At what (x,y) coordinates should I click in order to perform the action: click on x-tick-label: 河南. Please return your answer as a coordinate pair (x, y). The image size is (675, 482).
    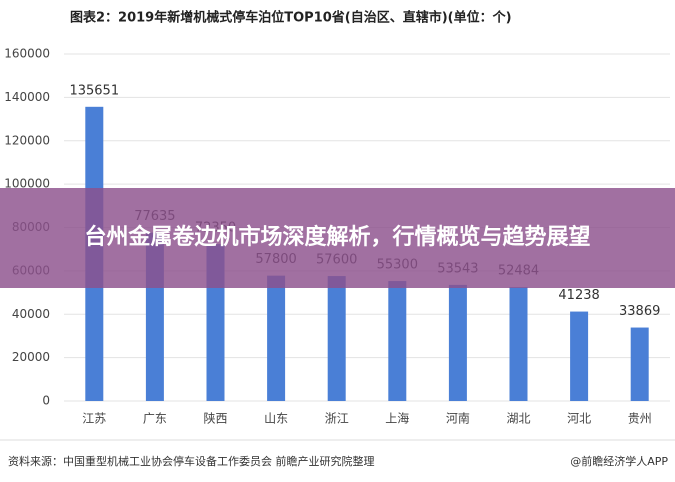
    Looking at the image, I should click on (458, 418).